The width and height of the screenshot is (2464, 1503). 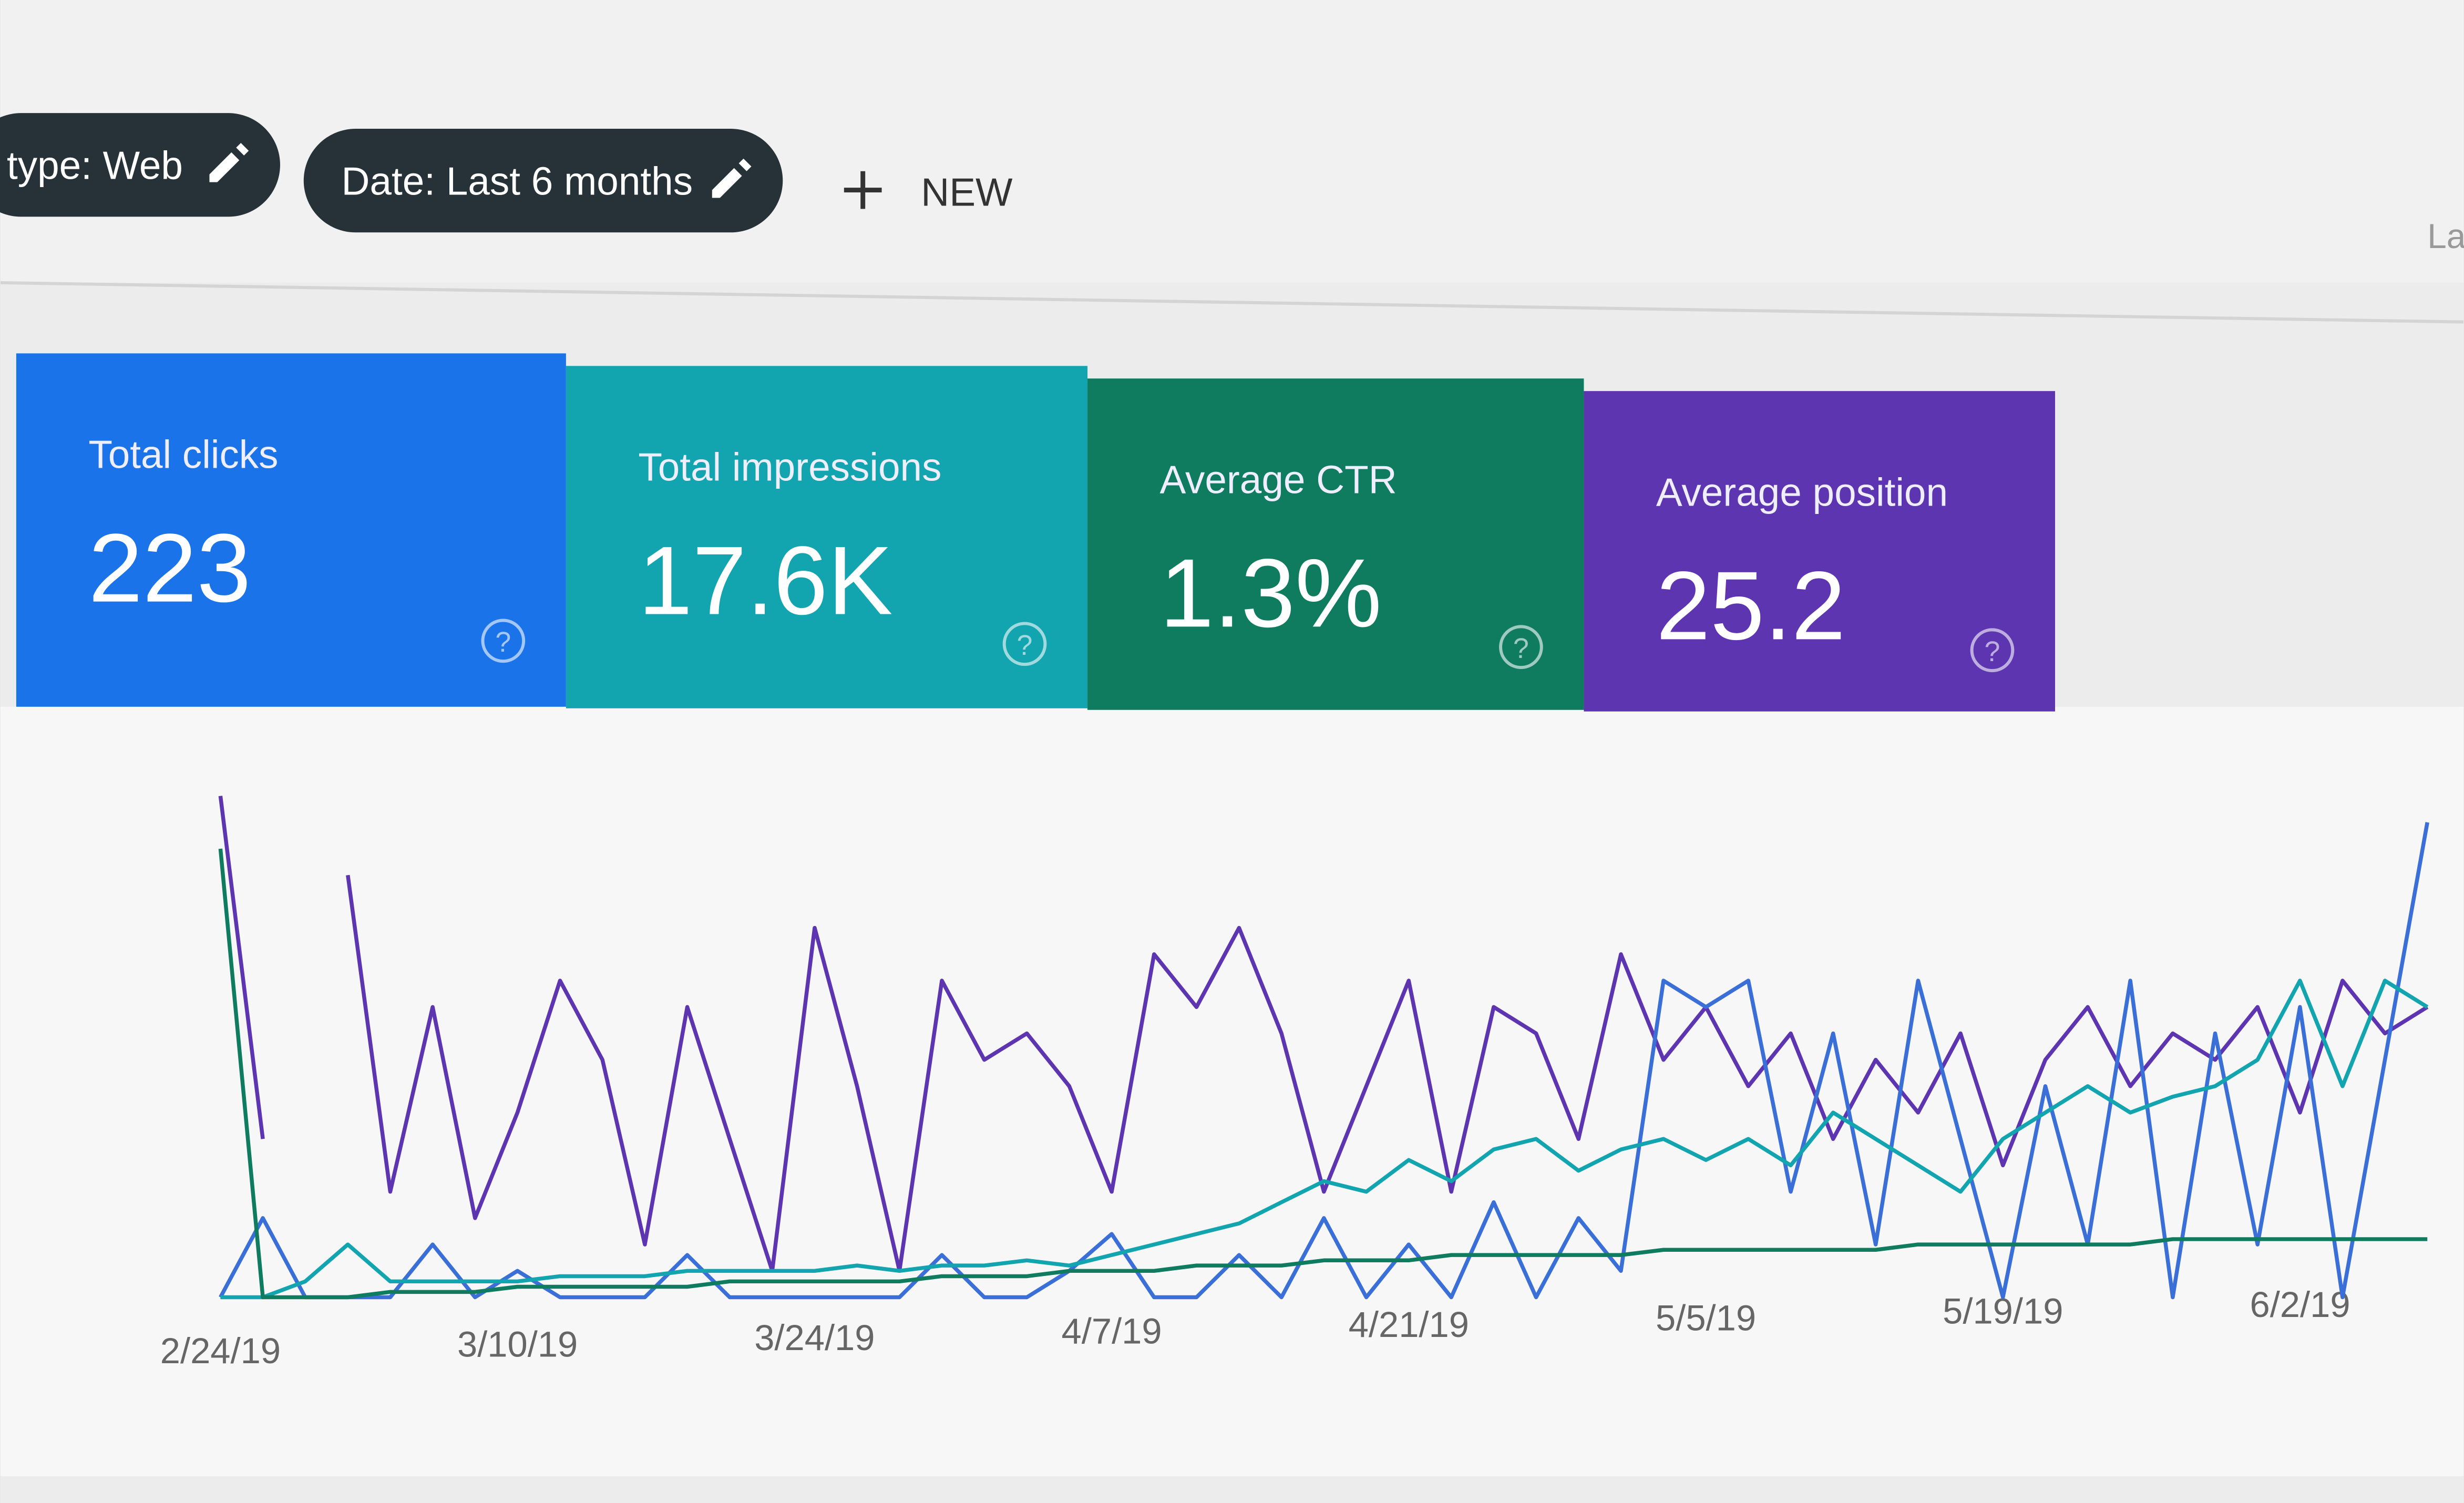 I want to click on x-tick-label: 4/7/19, so click(x=1112, y=1331).